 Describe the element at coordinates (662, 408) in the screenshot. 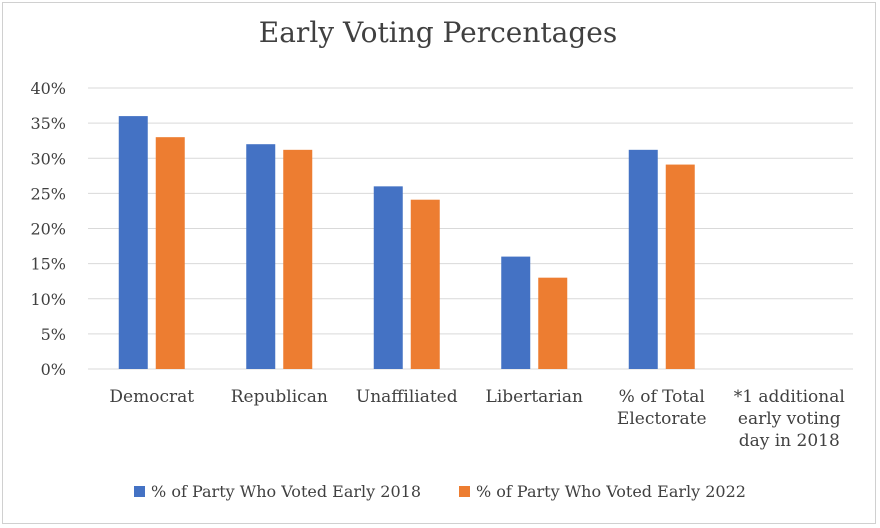

I see `x-category-label: % of Total Electorate` at that location.